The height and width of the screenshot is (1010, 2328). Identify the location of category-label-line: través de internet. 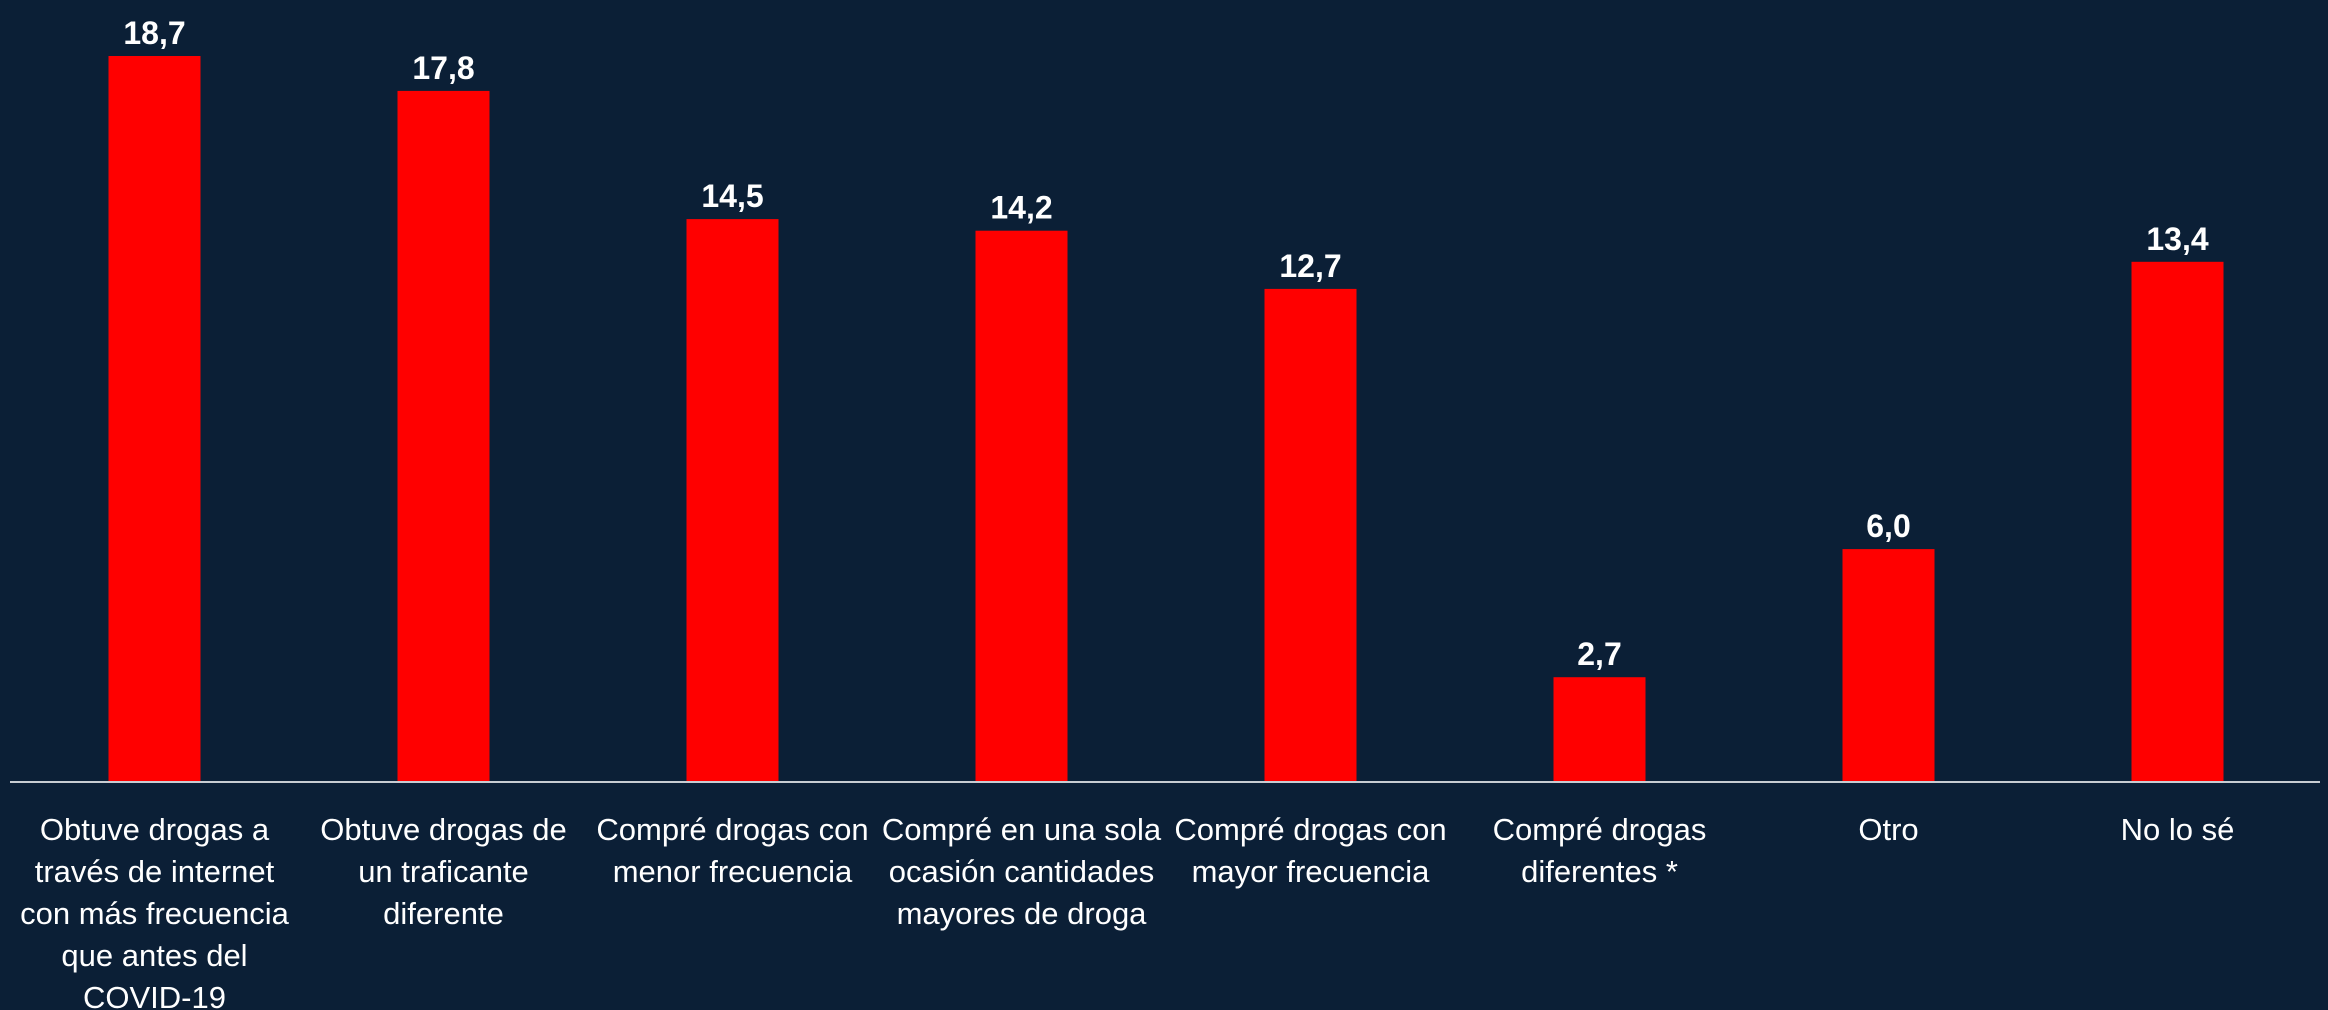
(155, 871).